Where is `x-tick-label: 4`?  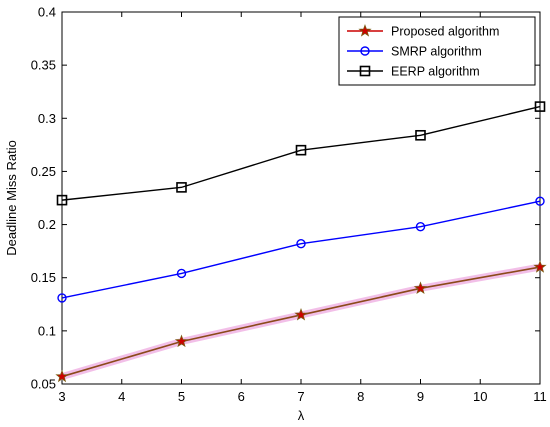
x-tick-label: 4 is located at coordinates (121, 396).